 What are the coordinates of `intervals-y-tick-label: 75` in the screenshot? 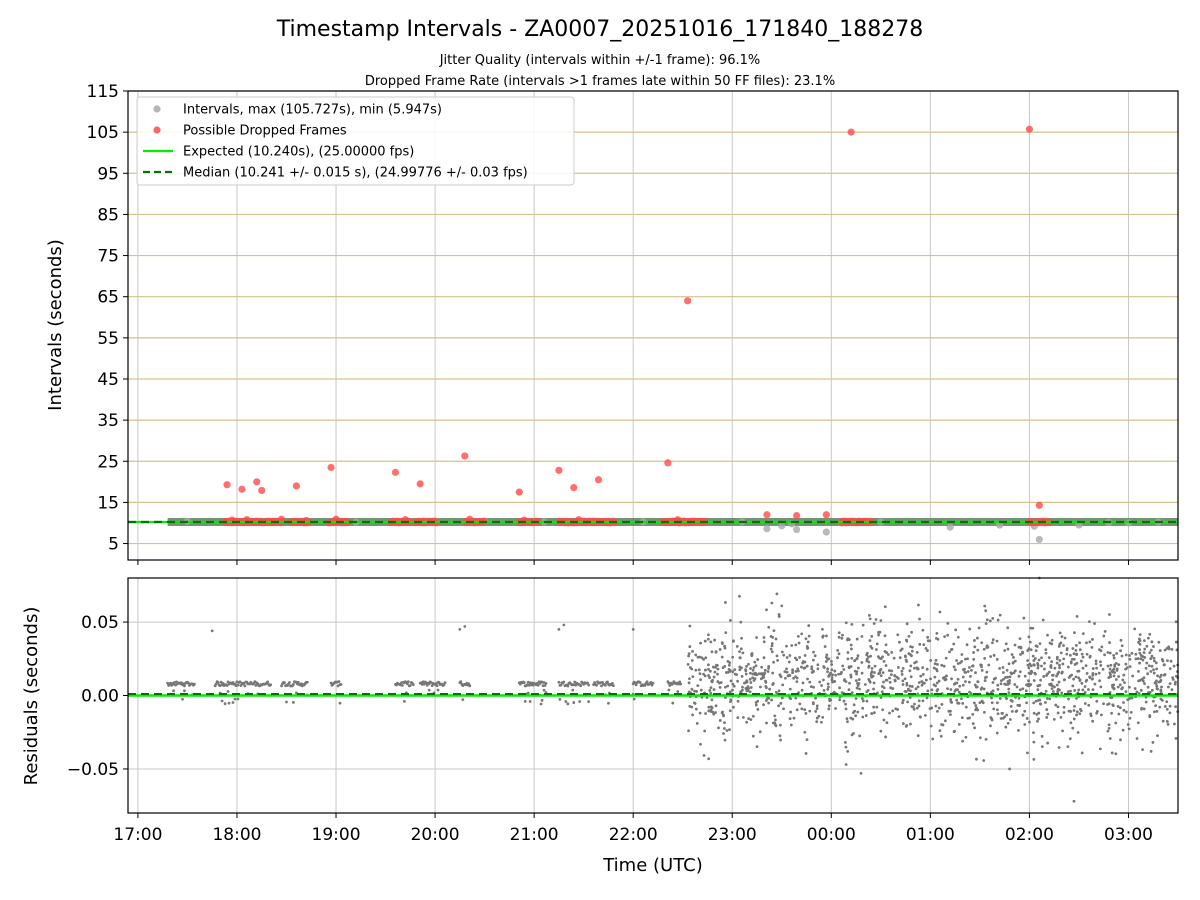 It's located at (108, 257).